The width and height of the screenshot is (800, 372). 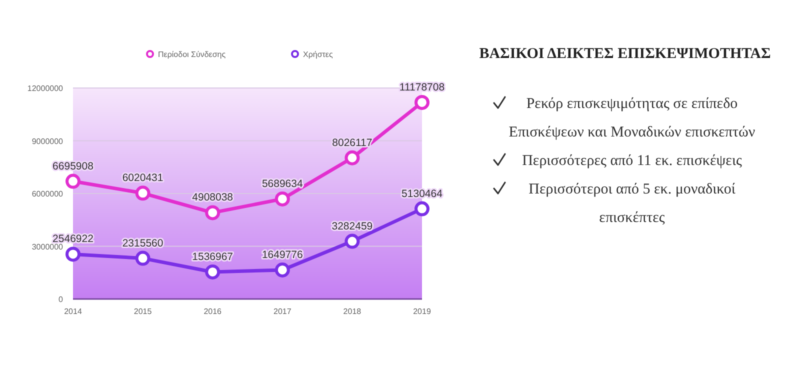 I want to click on data-label: 3282459, so click(x=352, y=226).